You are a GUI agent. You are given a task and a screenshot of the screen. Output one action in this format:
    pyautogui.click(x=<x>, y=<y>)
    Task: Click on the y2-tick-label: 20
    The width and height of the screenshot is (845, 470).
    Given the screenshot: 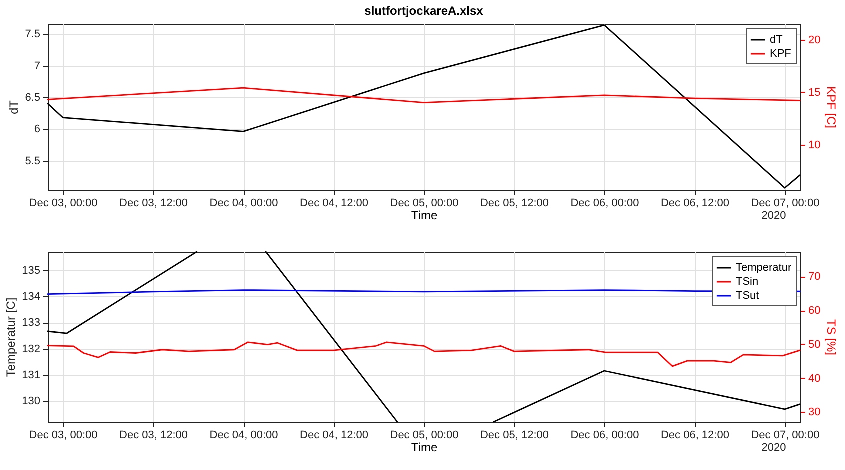 What is the action you would take?
    pyautogui.click(x=814, y=40)
    